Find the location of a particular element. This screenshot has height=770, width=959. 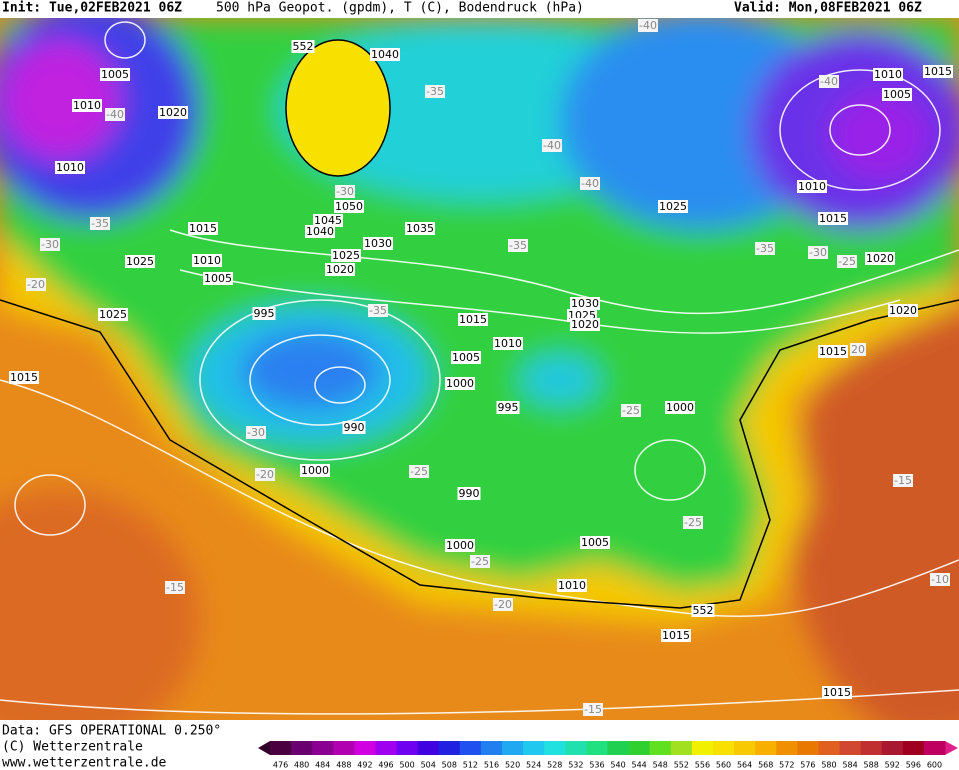

colorbar-label: 484 is located at coordinates (322, 765).